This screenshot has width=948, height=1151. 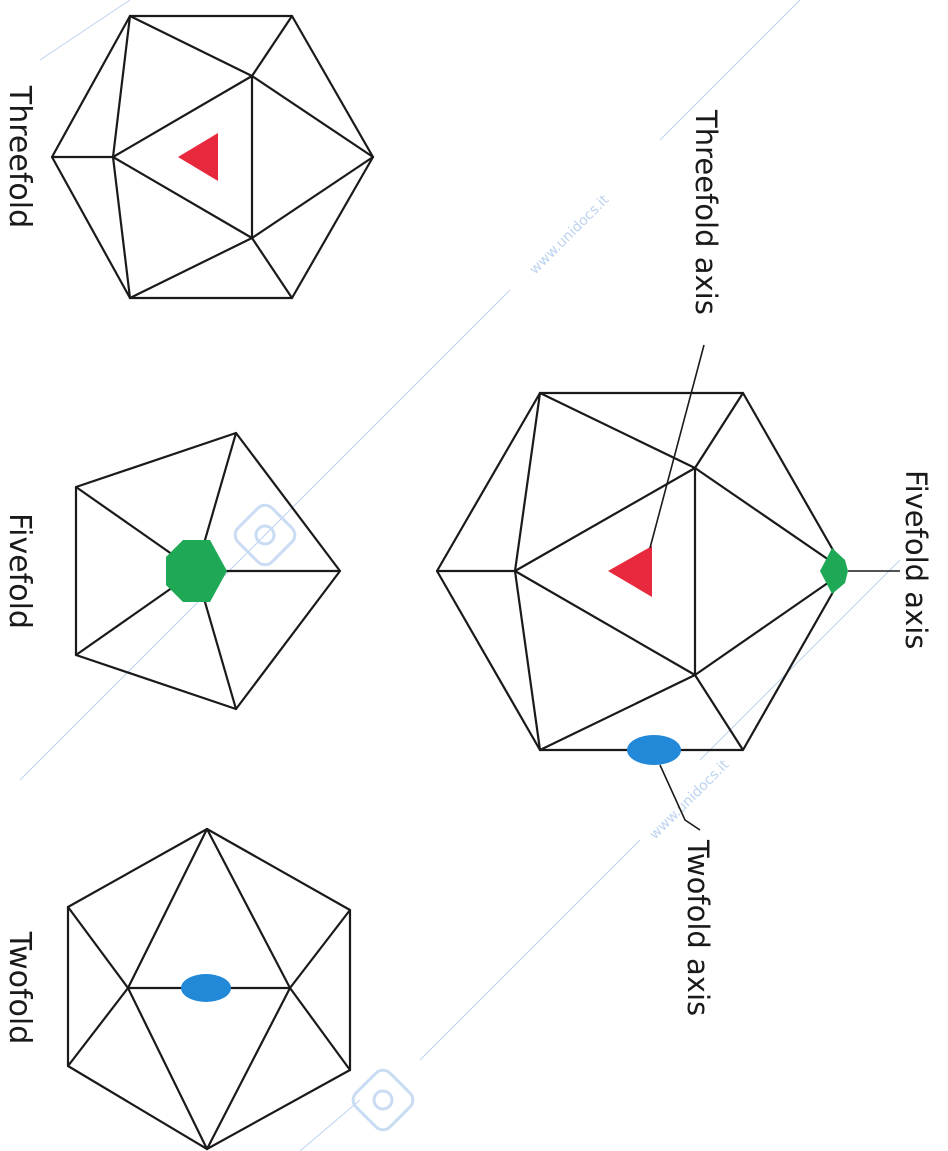 What do you see at coordinates (706, 212) in the screenshot?
I see `threefold-axis-label: Threefold axis` at bounding box center [706, 212].